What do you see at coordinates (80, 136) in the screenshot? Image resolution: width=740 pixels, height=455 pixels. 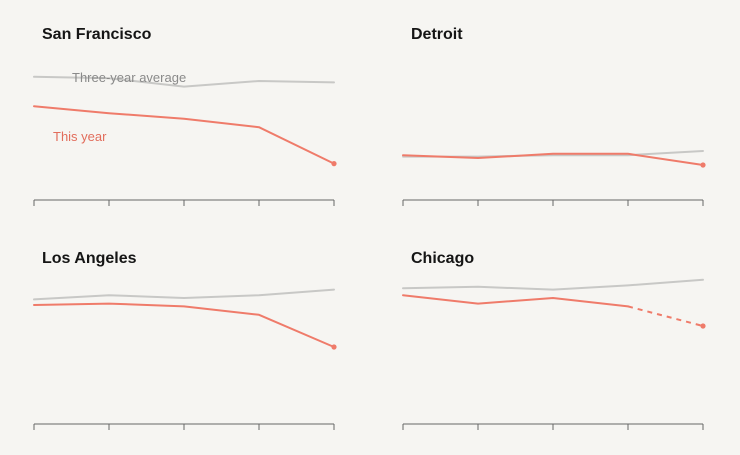 I see `this-year-label: This year` at bounding box center [80, 136].